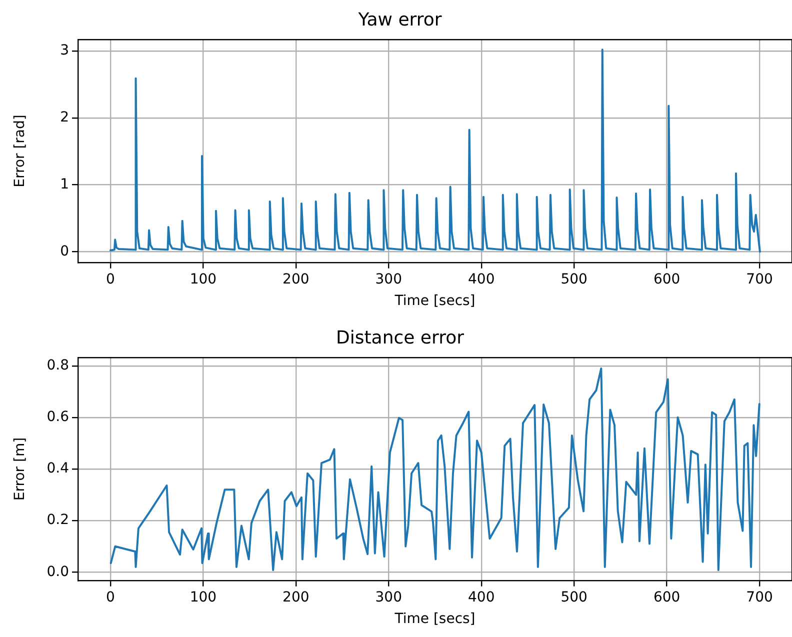 The height and width of the screenshot is (637, 792). What do you see at coordinates (57, 520) in the screenshot?
I see `y-tick-label: 0.2` at bounding box center [57, 520].